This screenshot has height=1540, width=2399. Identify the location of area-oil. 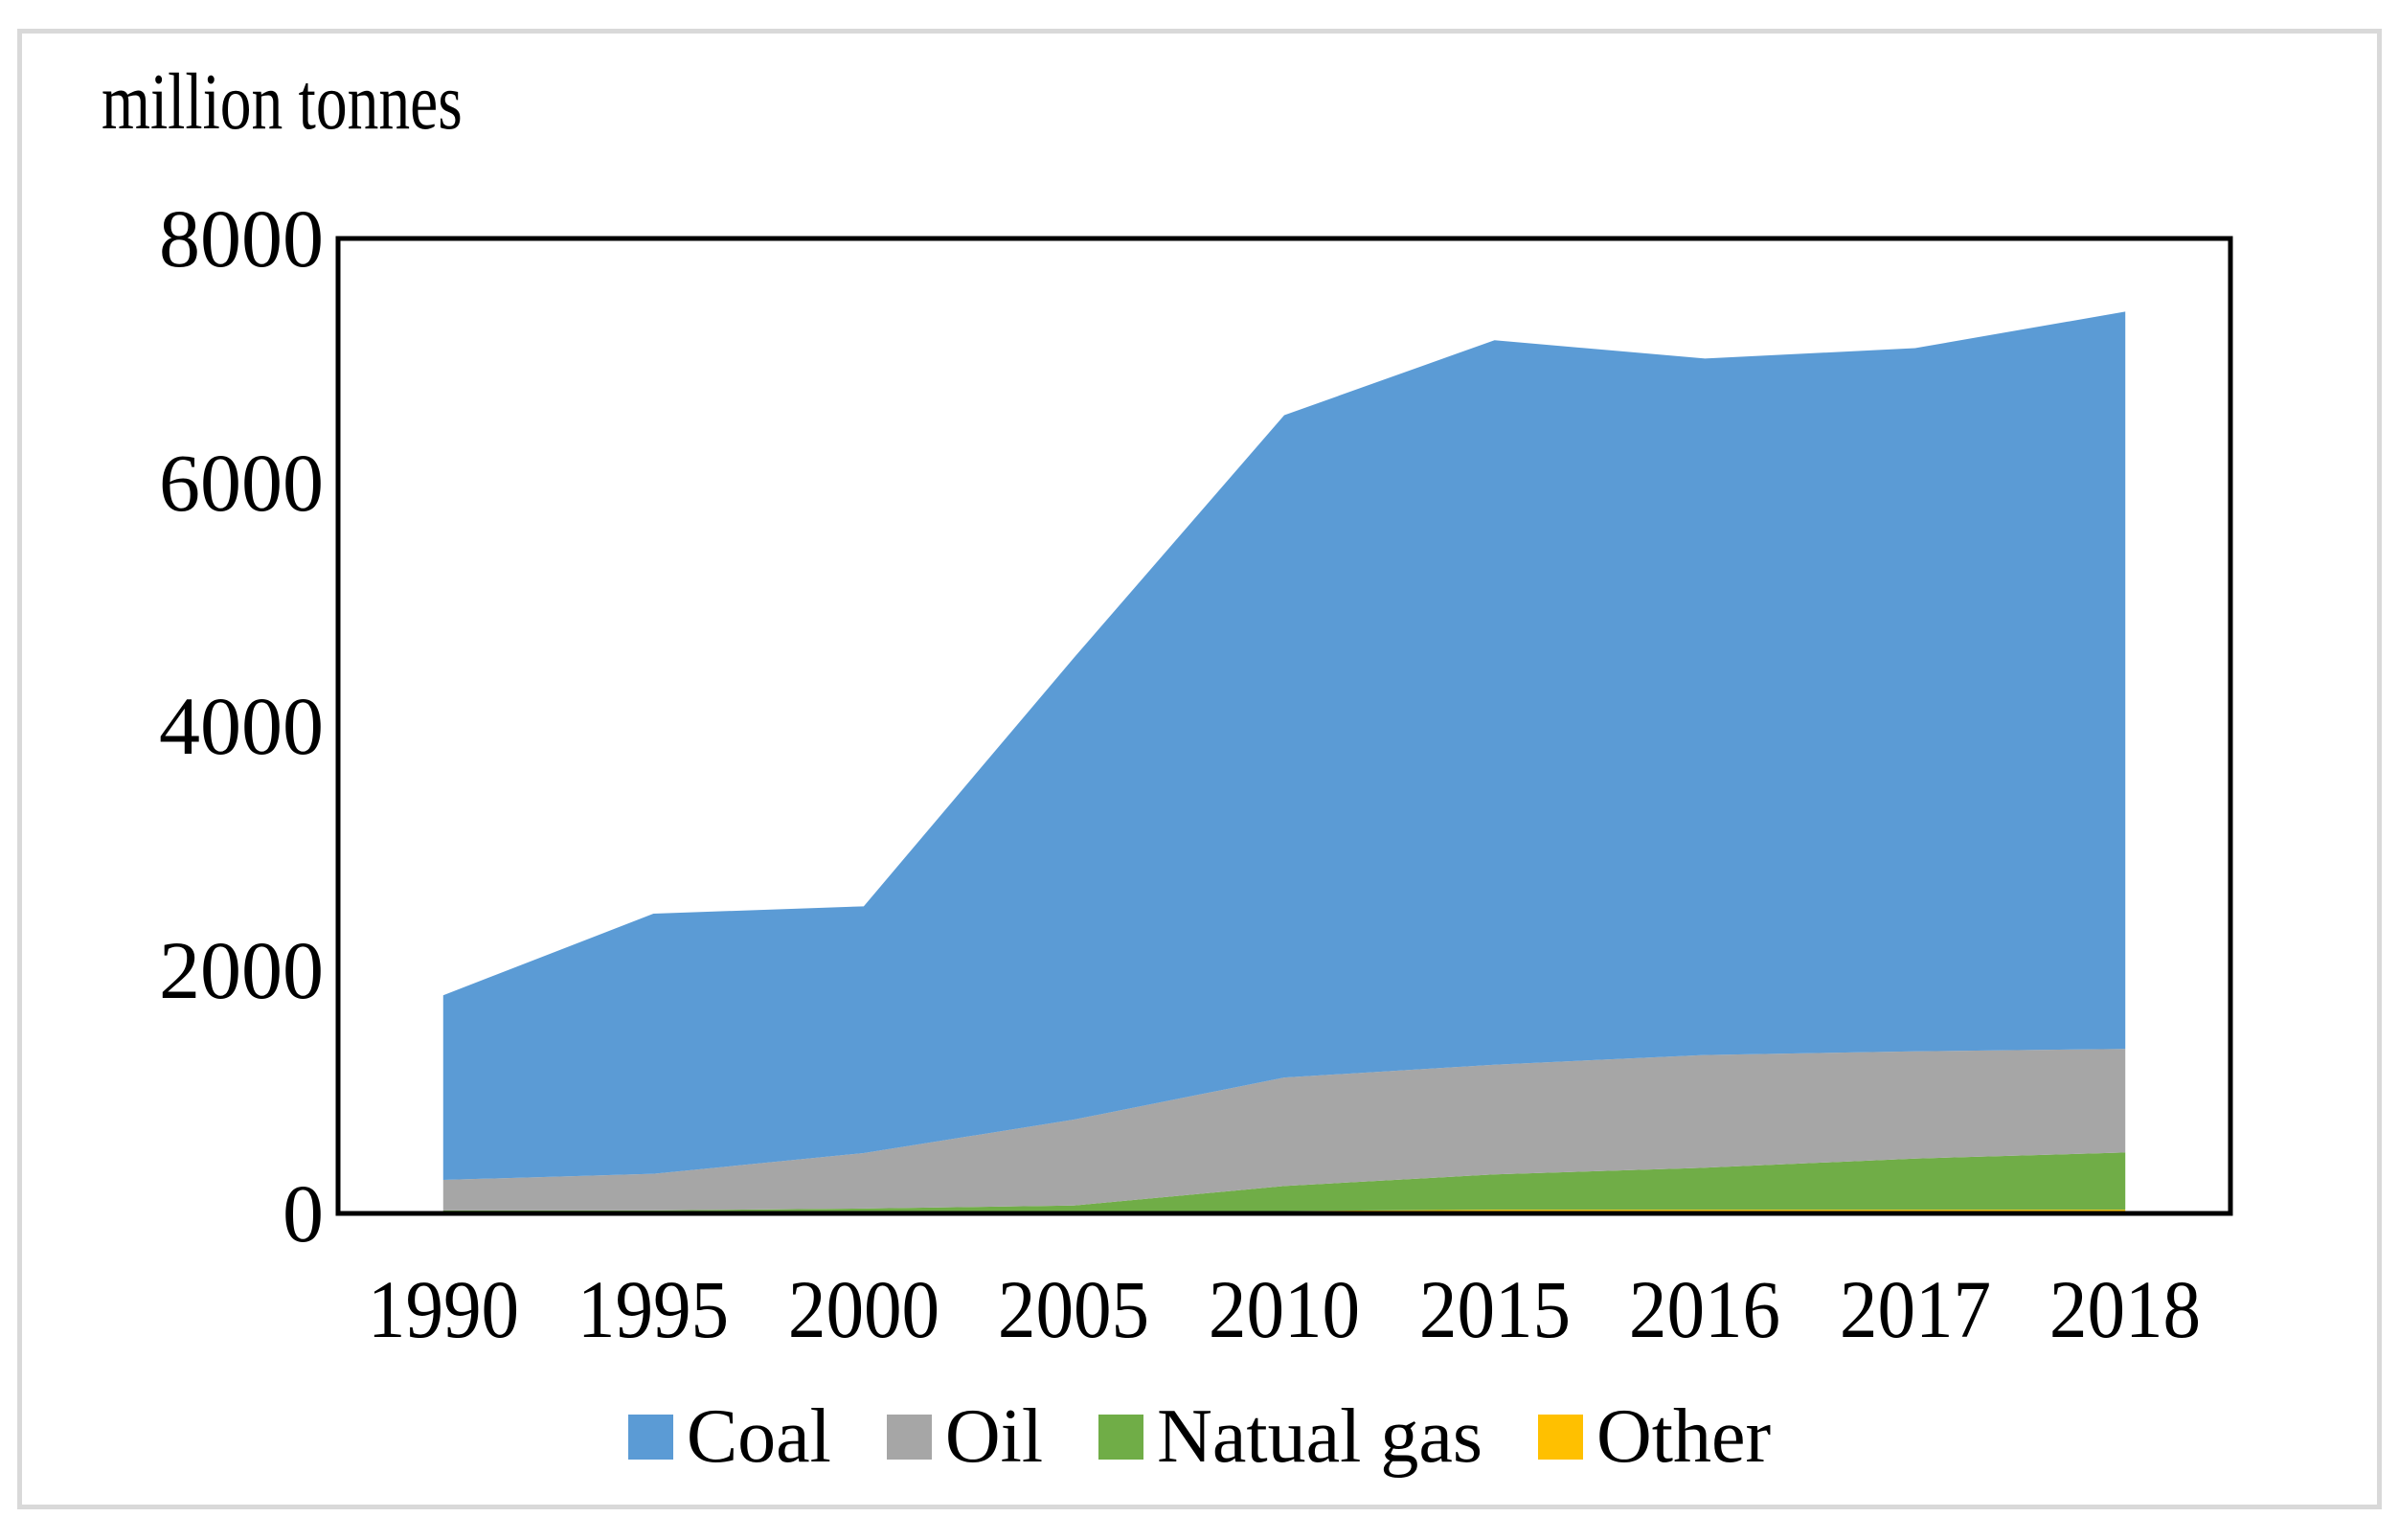
(1284, 1130).